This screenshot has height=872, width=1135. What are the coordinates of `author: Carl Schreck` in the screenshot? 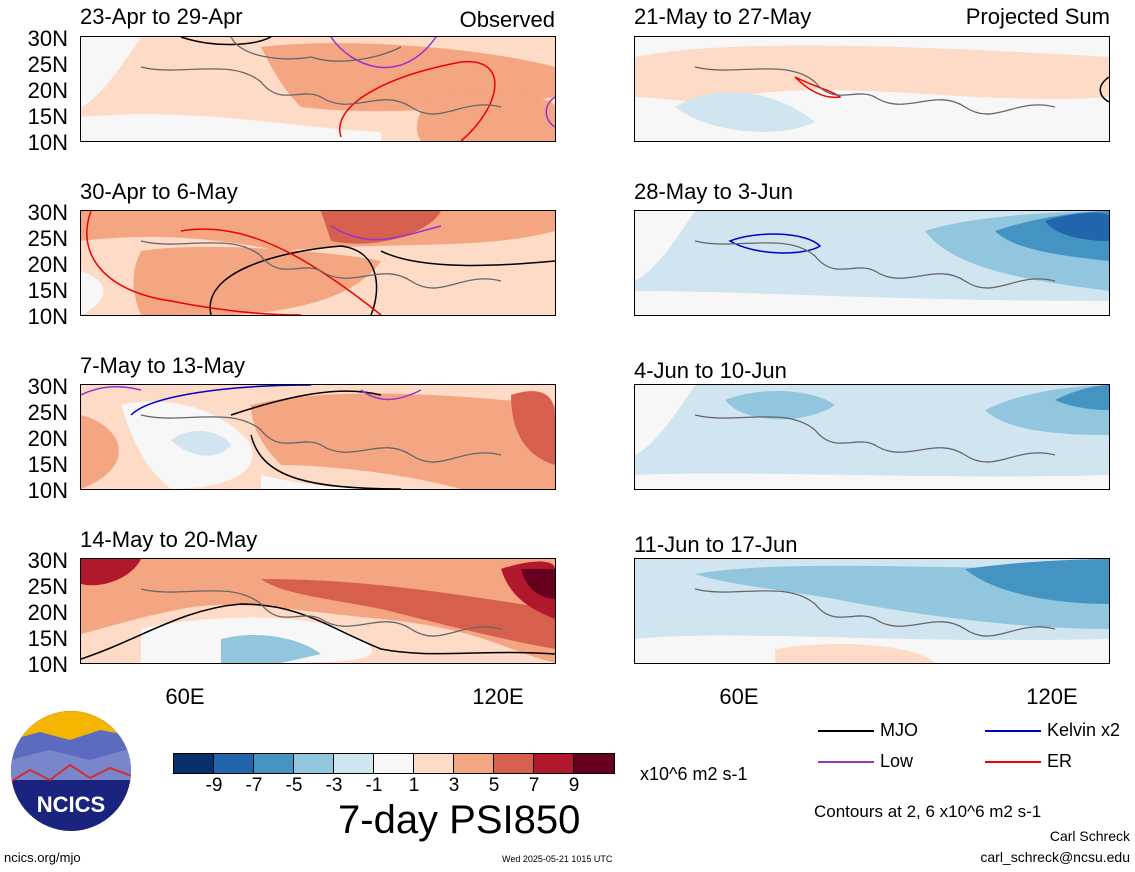 It's located at (1089, 836).